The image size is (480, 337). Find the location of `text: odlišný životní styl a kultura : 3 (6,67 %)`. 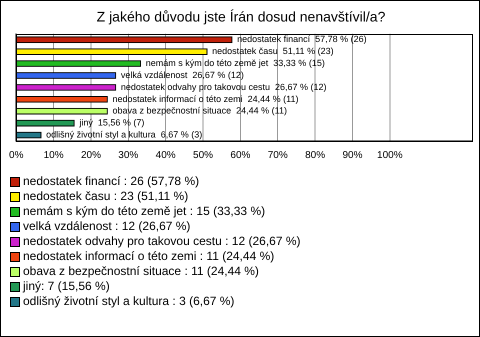

text: odlišný životní styl a kultura : 3 (6,67 %) is located at coordinates (128, 301).